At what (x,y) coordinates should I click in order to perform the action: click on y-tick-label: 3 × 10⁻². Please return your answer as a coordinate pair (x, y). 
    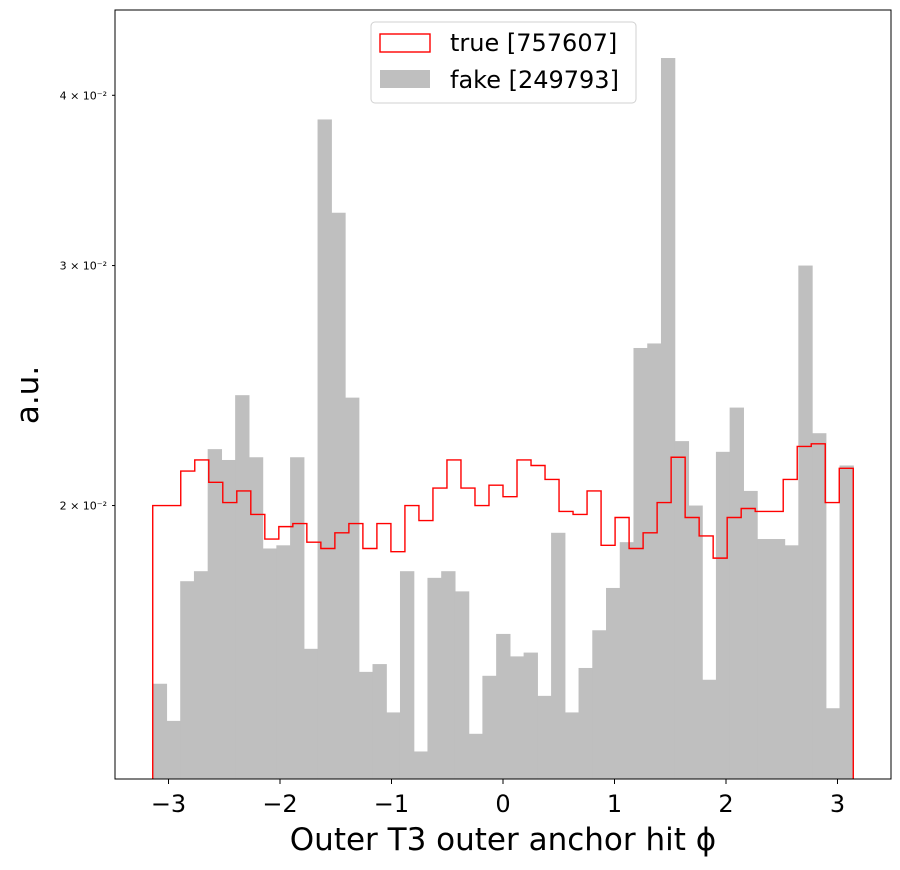
    Looking at the image, I should click on (83, 266).